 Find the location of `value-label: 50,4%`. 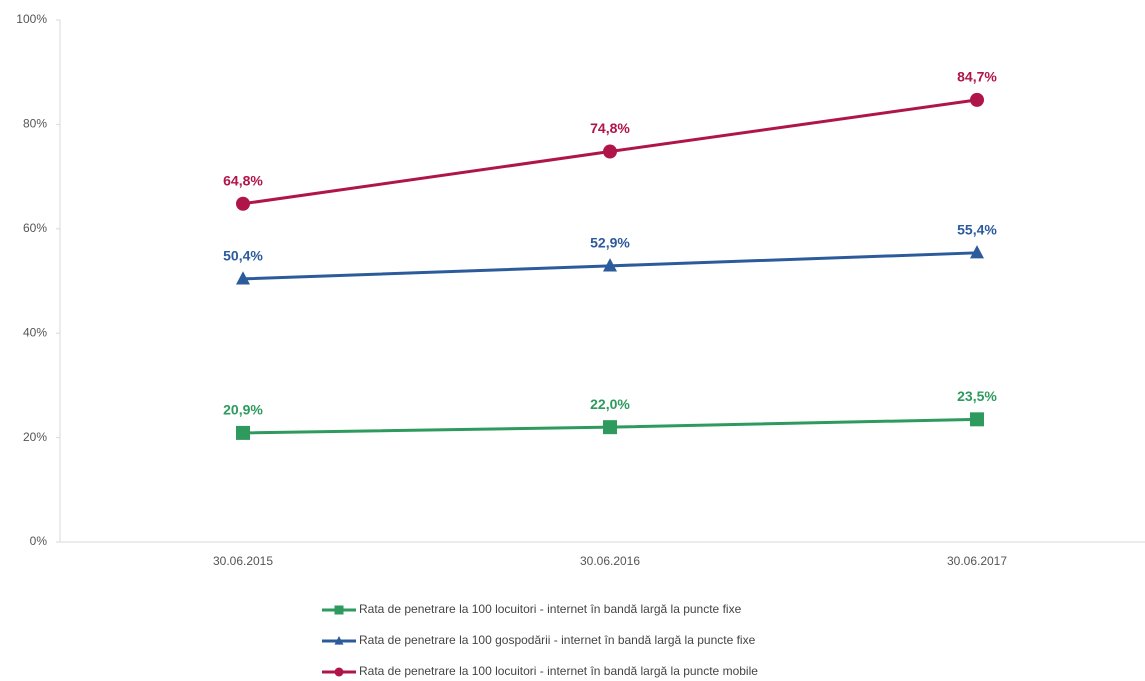

value-label: 50,4% is located at coordinates (243, 256).